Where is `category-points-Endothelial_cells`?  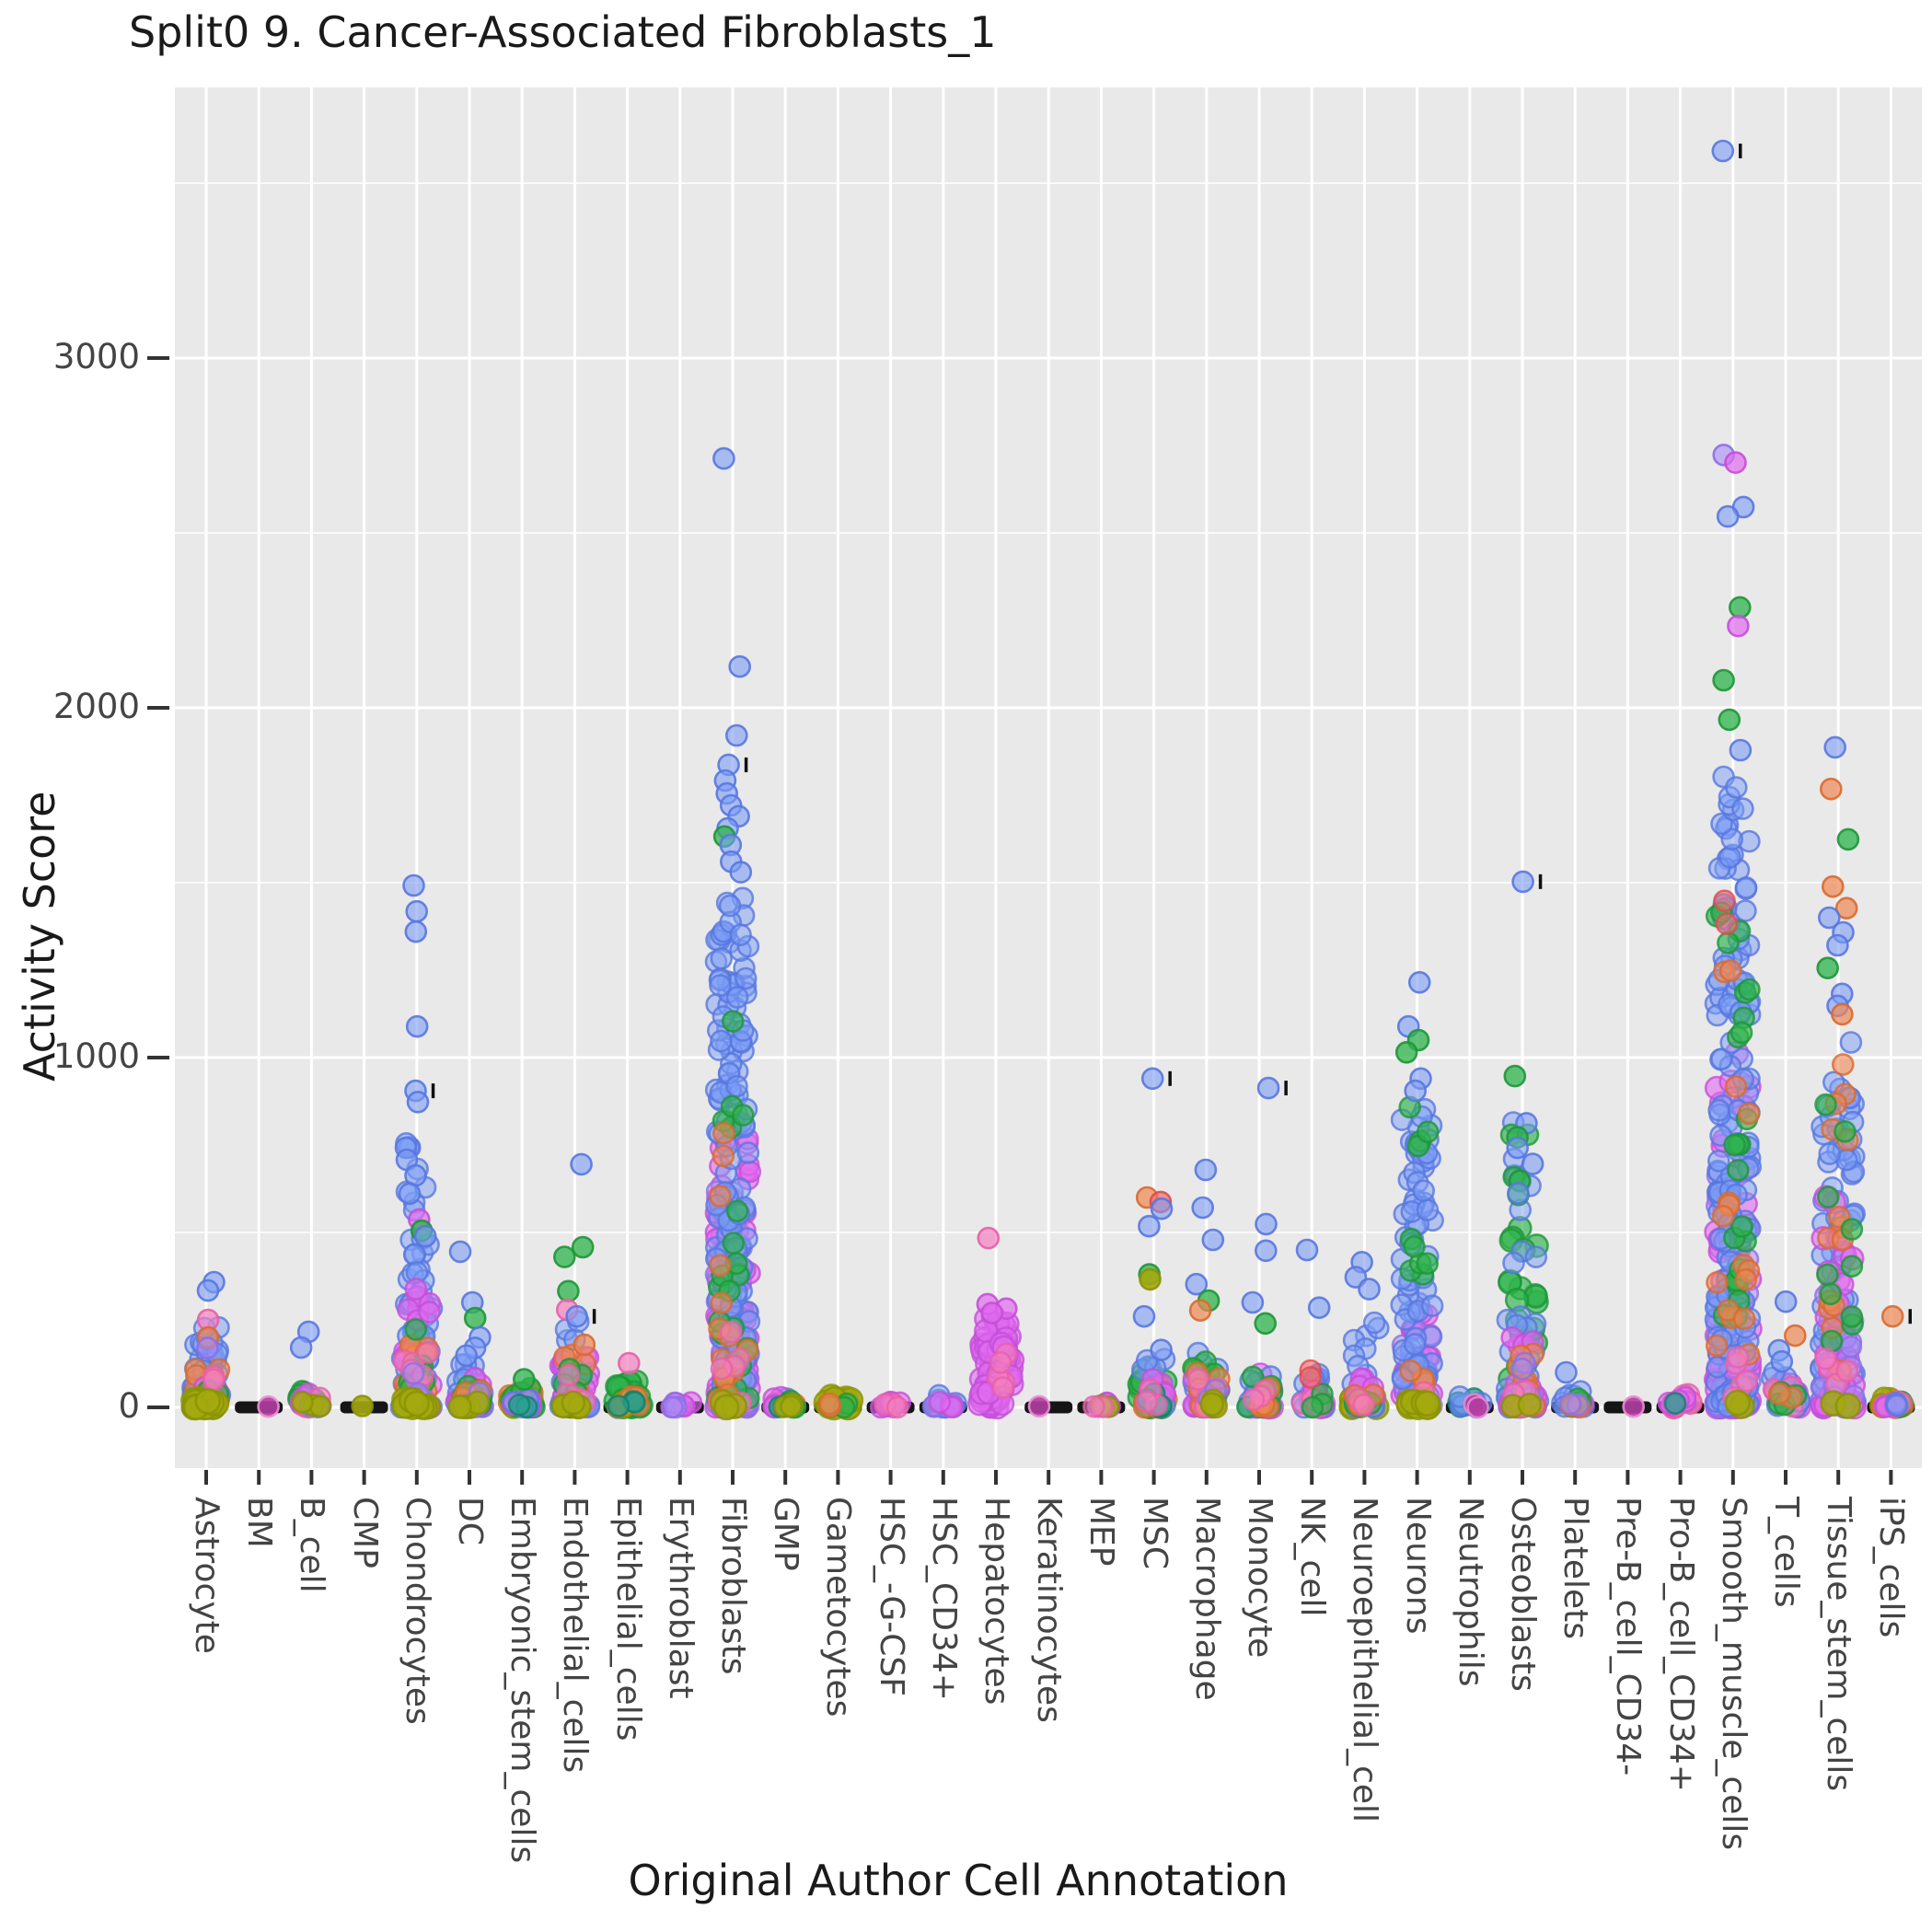
category-points-Endothelial_cells is located at coordinates (575, 1286).